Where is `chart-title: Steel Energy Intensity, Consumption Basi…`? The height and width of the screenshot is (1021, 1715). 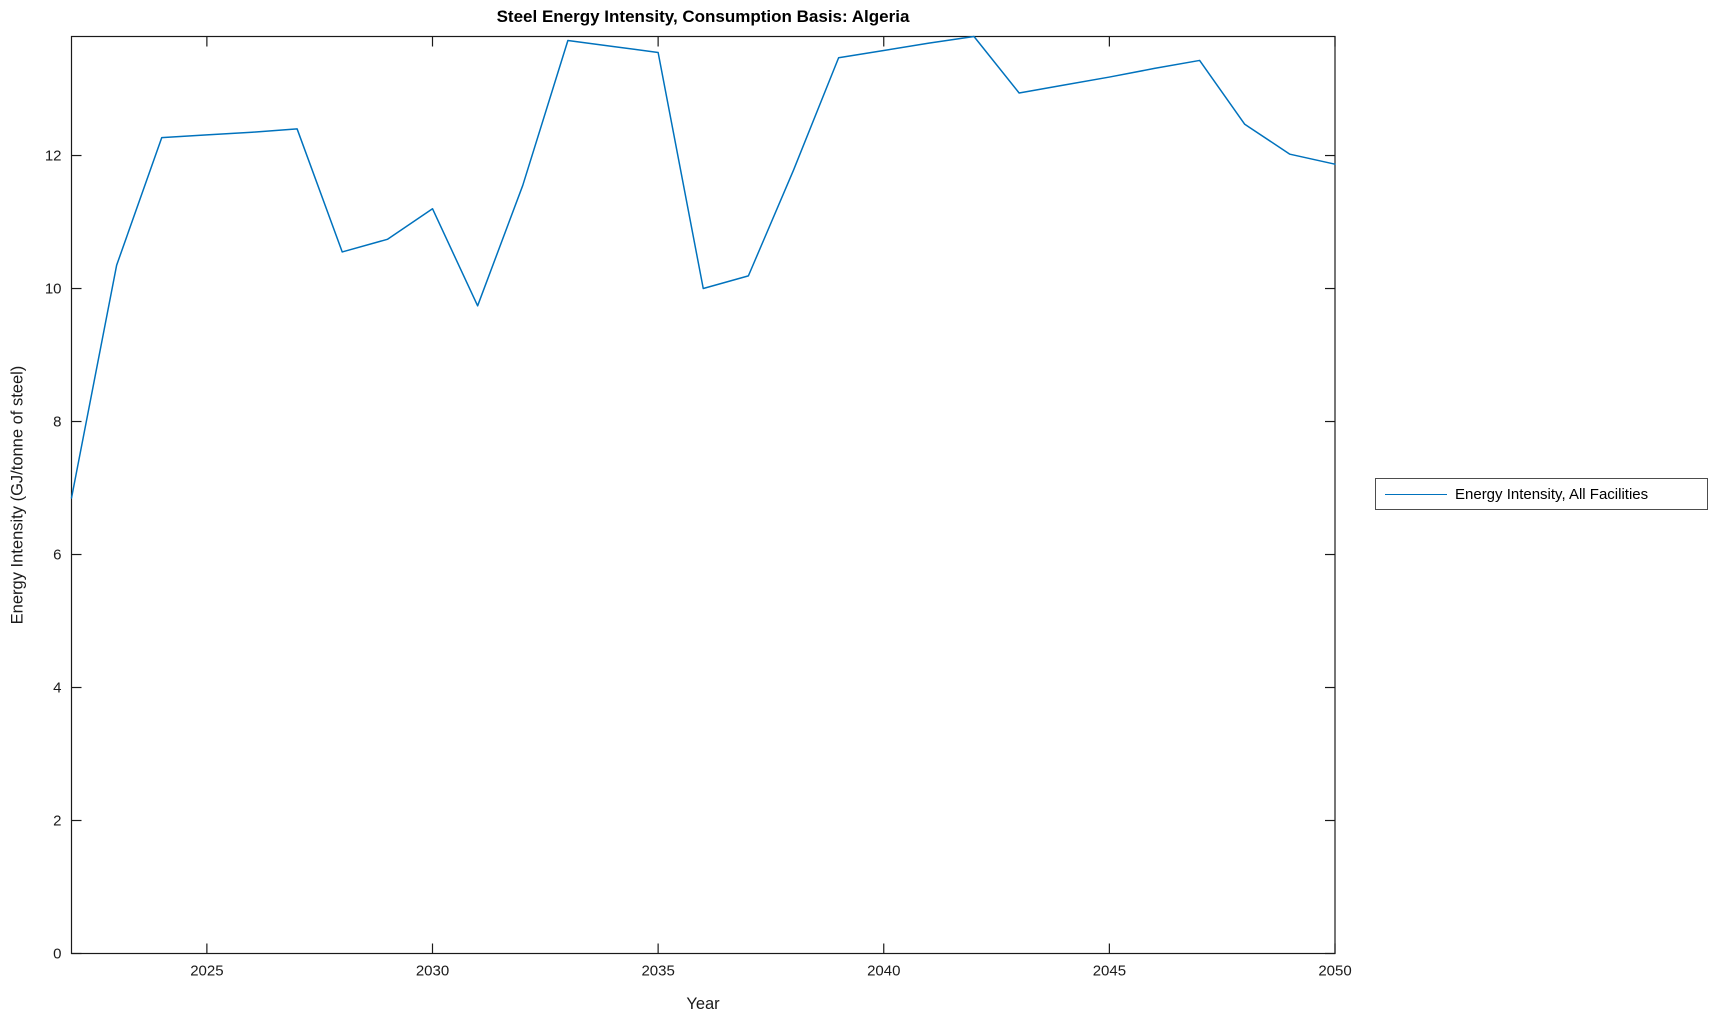
chart-title: Steel Energy Intensity, Consumption Basi… is located at coordinates (703, 16).